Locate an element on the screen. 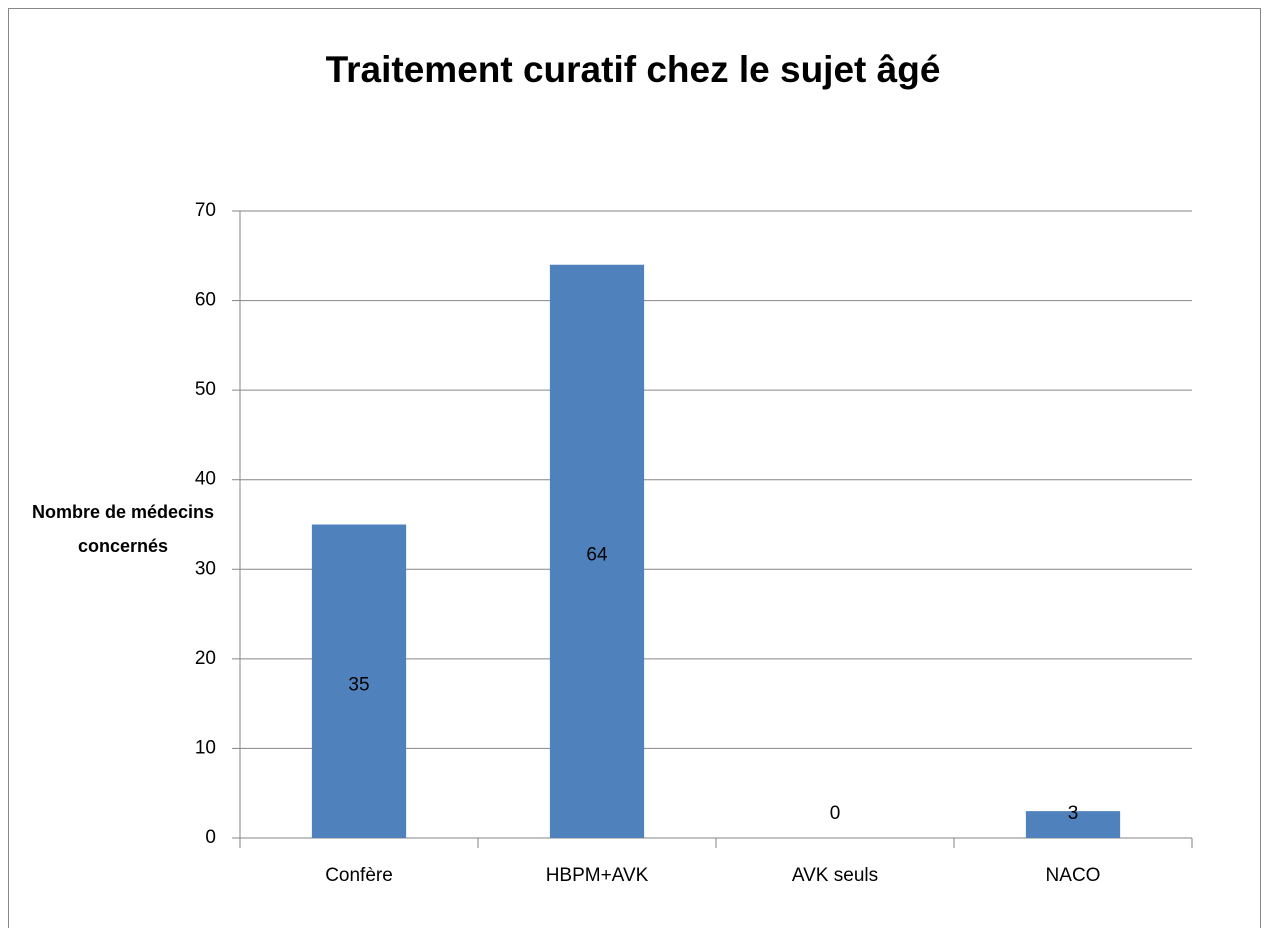 This screenshot has height=928, width=1266. data-label: 35 is located at coordinates (358, 684).